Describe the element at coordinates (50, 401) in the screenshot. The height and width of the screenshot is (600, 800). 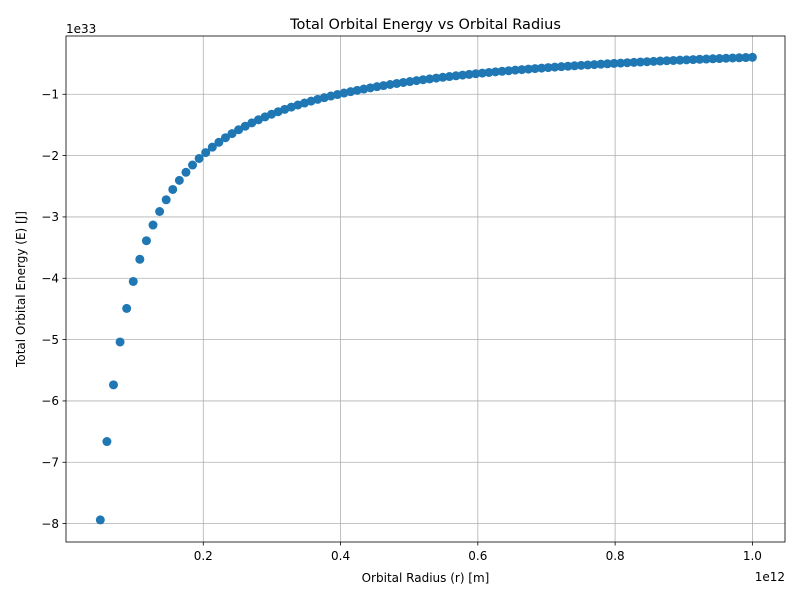
I see `y-tick-label: −6` at that location.